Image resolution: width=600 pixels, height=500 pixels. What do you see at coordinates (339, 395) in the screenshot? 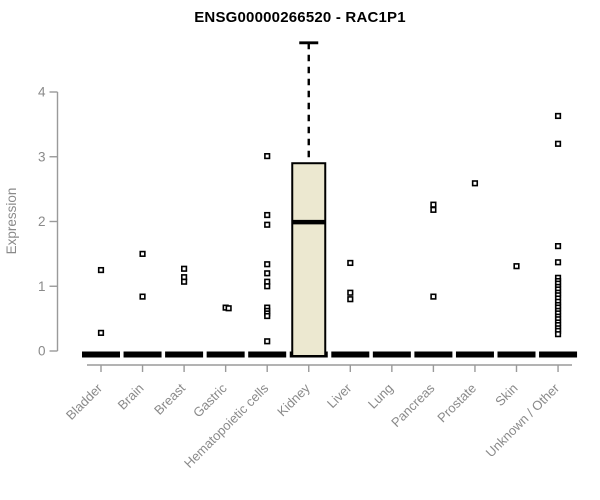
I see `x-tick-label: Liver` at bounding box center [339, 395].